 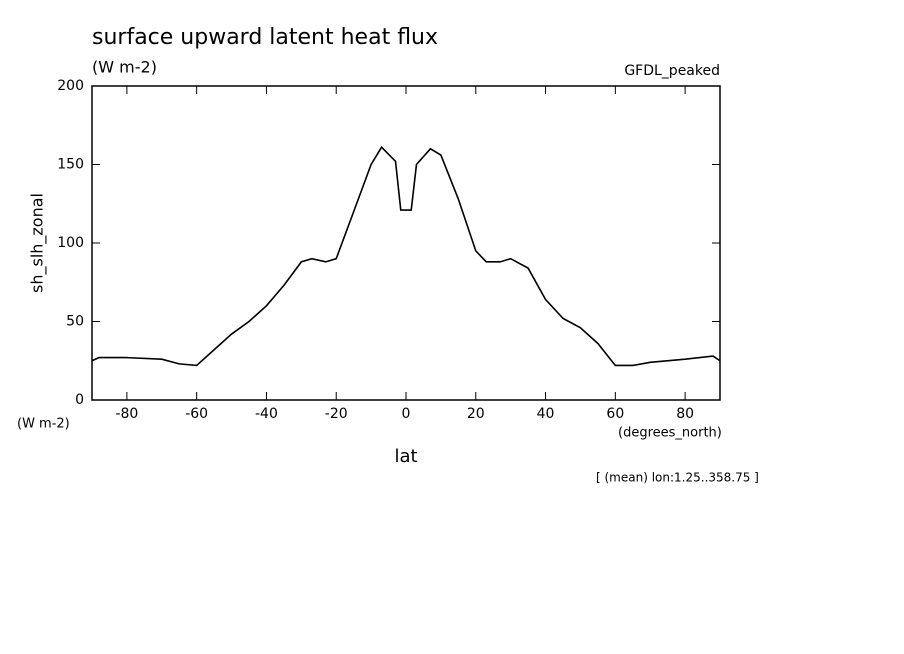 What do you see at coordinates (70, 243) in the screenshot?
I see `y-tick-label: 100` at bounding box center [70, 243].